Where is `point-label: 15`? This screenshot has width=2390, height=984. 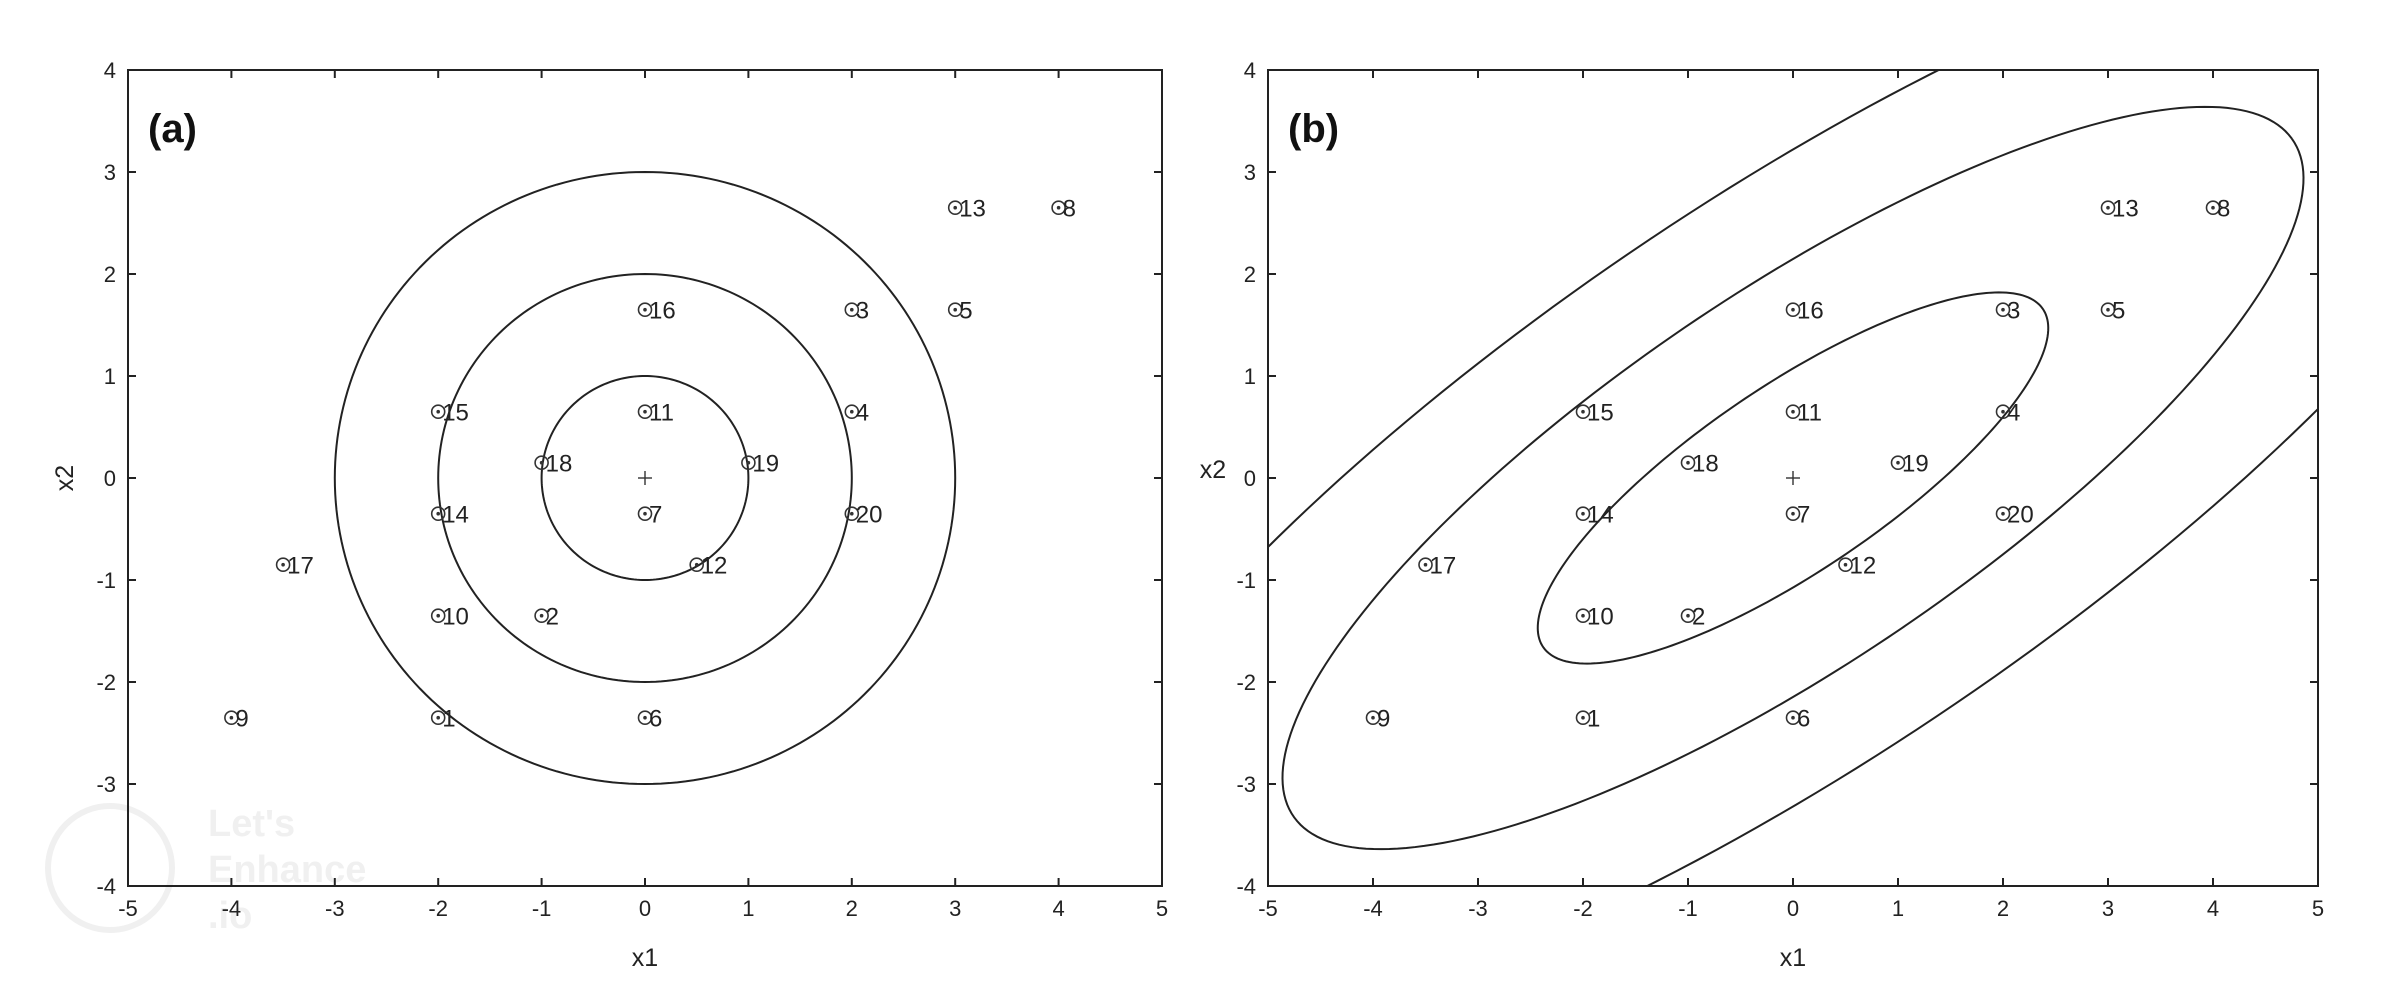
point-label: 15 is located at coordinates (455, 413).